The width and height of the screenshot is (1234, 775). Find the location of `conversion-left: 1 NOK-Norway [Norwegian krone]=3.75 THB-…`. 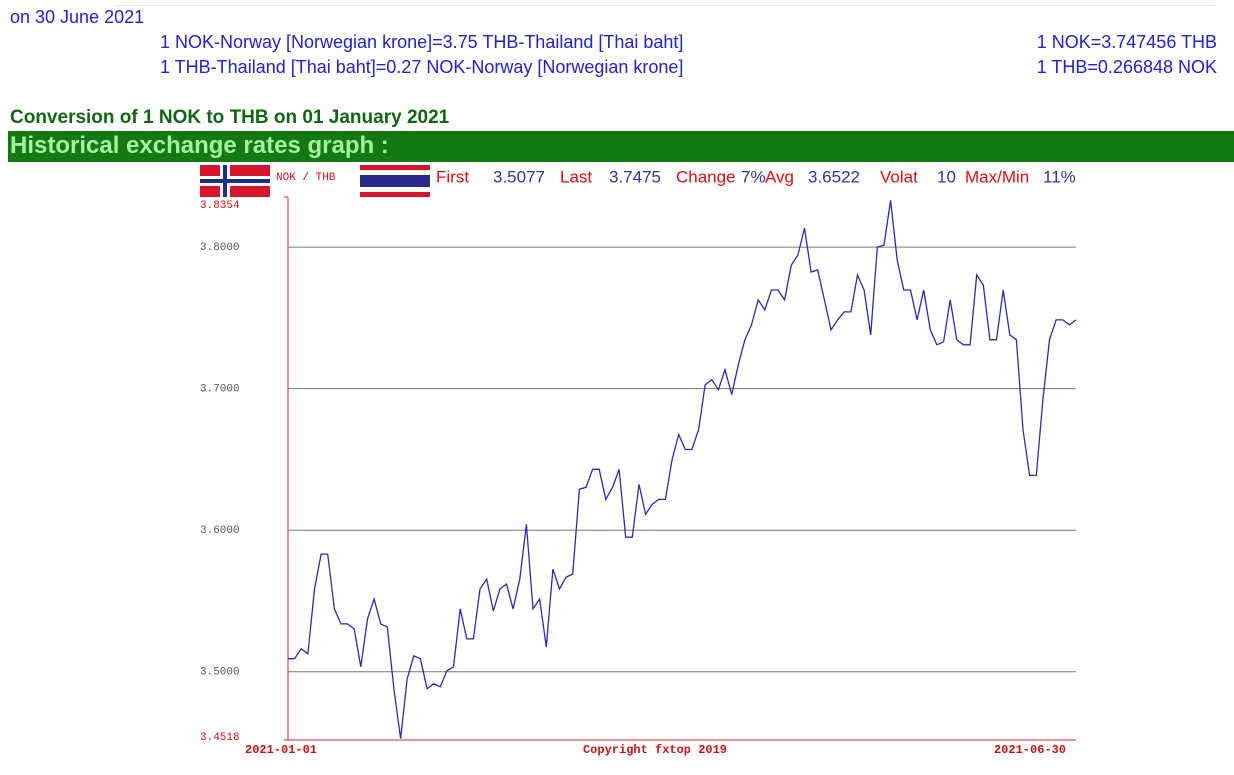

conversion-left: 1 NOK-Norway [Norwegian krone]=3.75 THB-… is located at coordinates (422, 42).